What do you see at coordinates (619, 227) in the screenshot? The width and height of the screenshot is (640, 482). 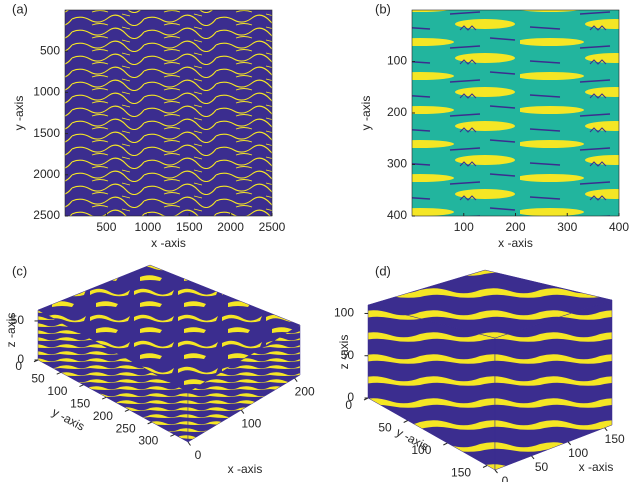 I see `x-tick-label: 400` at bounding box center [619, 227].